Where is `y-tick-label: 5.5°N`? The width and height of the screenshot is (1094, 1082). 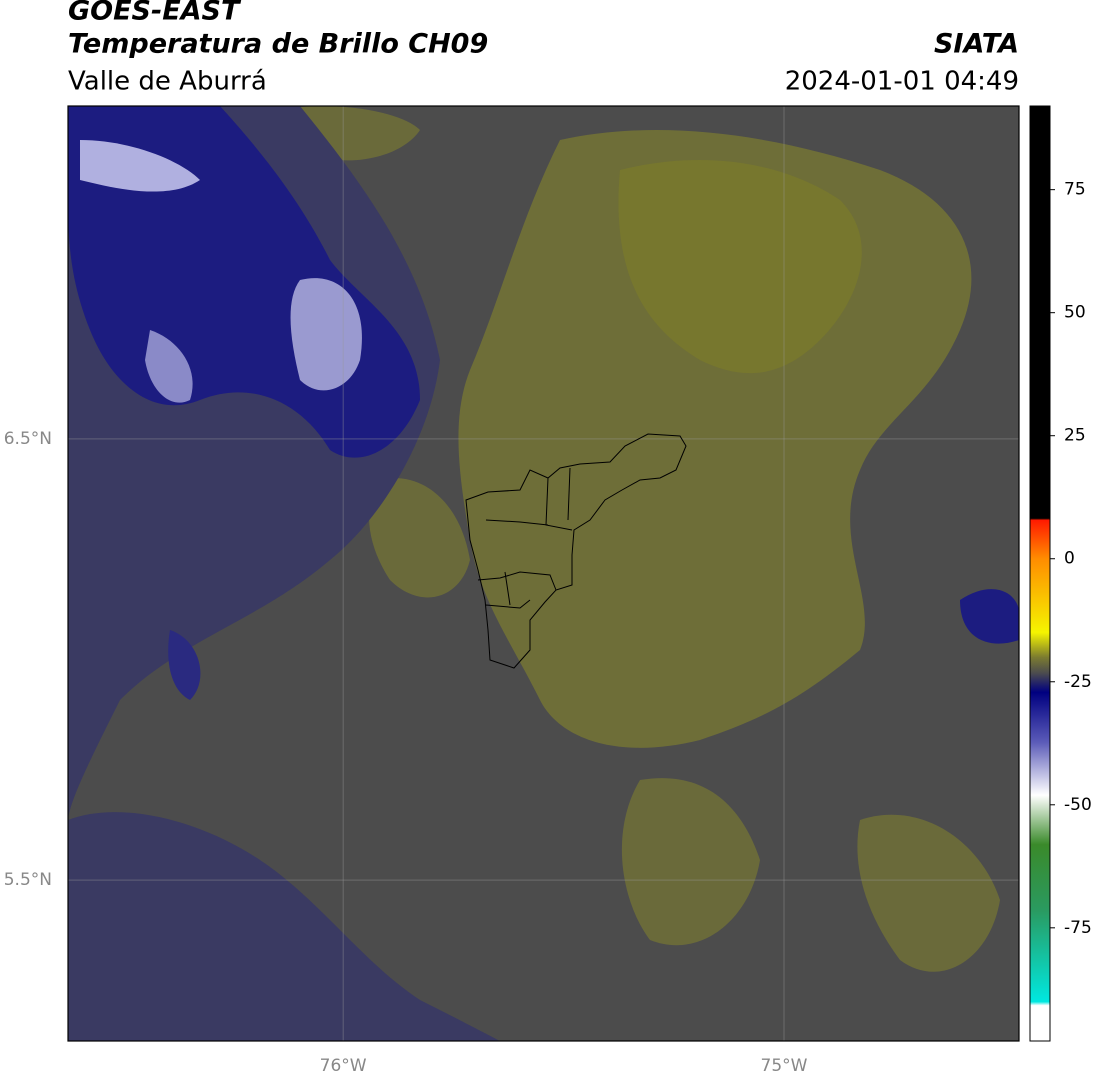
y-tick-label: 5.5°N is located at coordinates (28, 880).